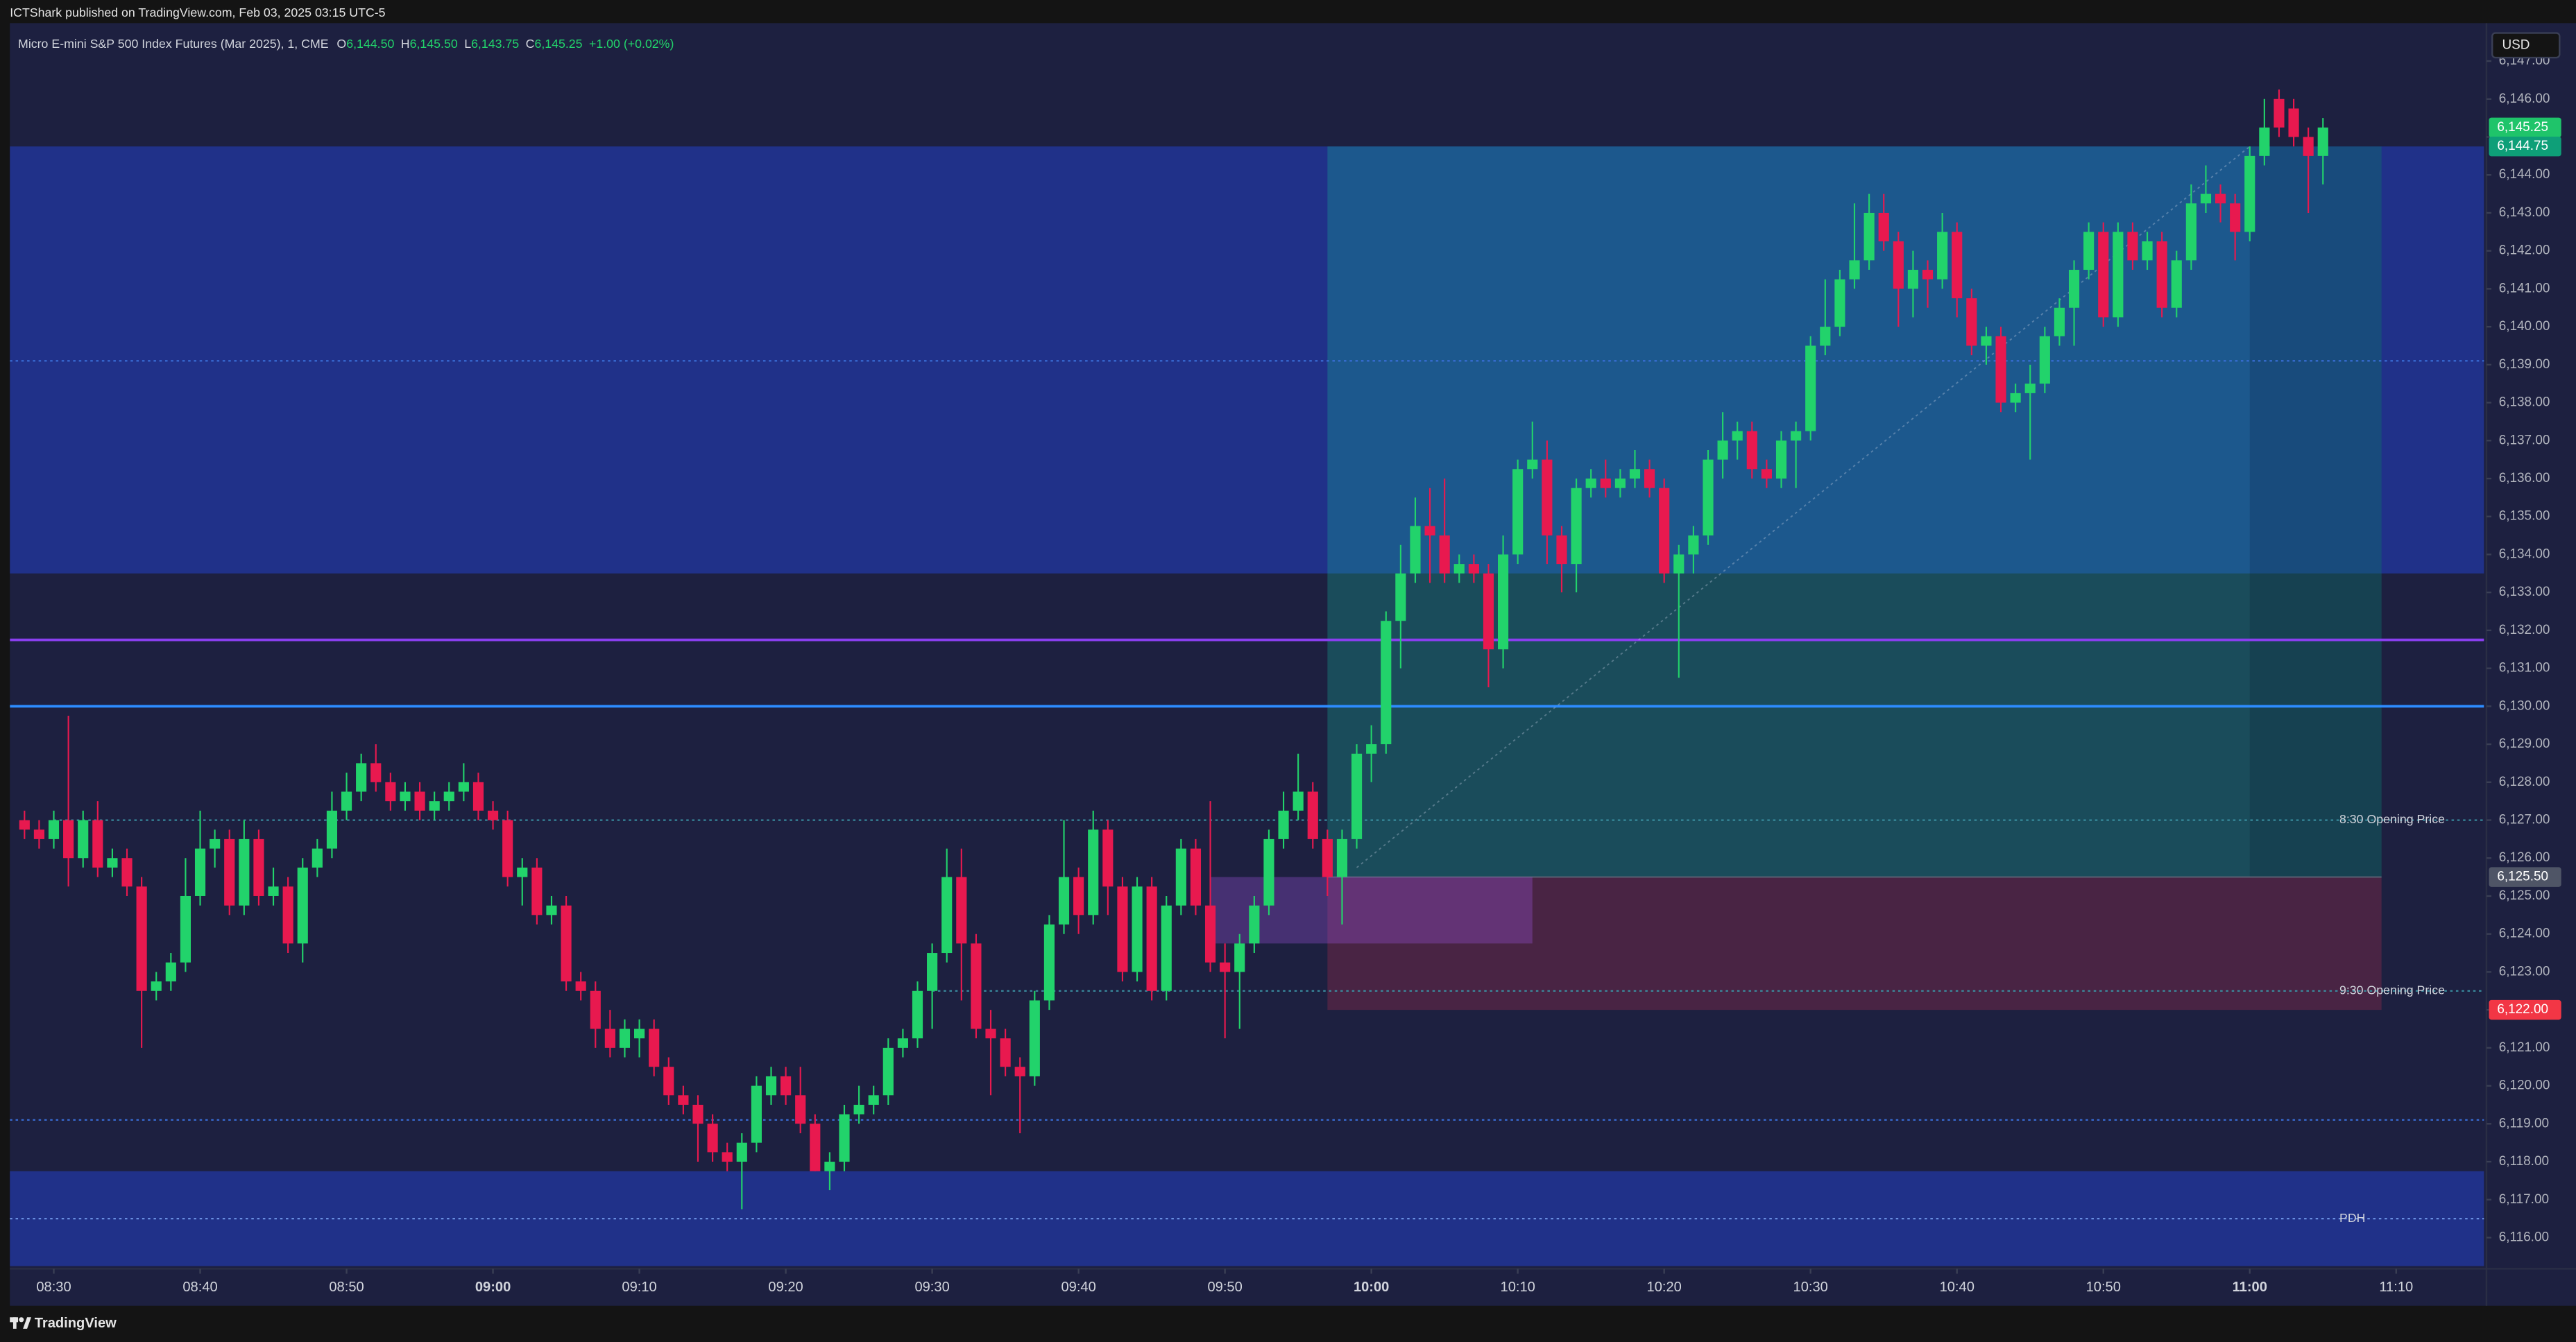 The width and height of the screenshot is (2576, 1342). What do you see at coordinates (2524, 326) in the screenshot?
I see `y-tick-label: 6,140.00` at bounding box center [2524, 326].